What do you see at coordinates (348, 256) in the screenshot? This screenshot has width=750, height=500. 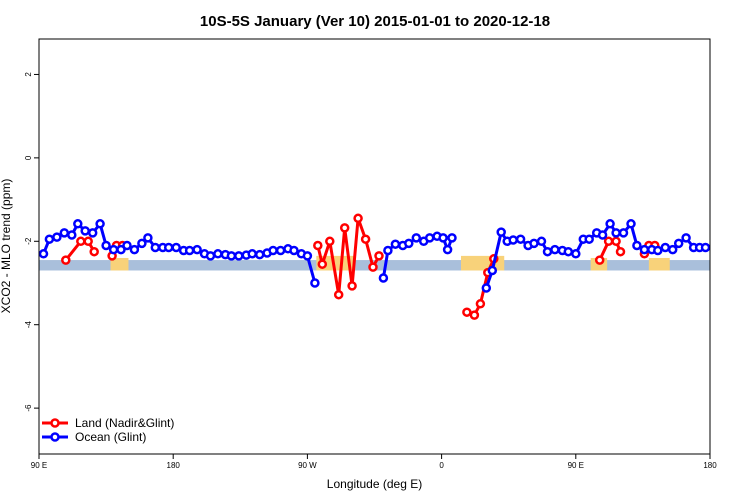 I see `land-series-line` at bounding box center [348, 256].